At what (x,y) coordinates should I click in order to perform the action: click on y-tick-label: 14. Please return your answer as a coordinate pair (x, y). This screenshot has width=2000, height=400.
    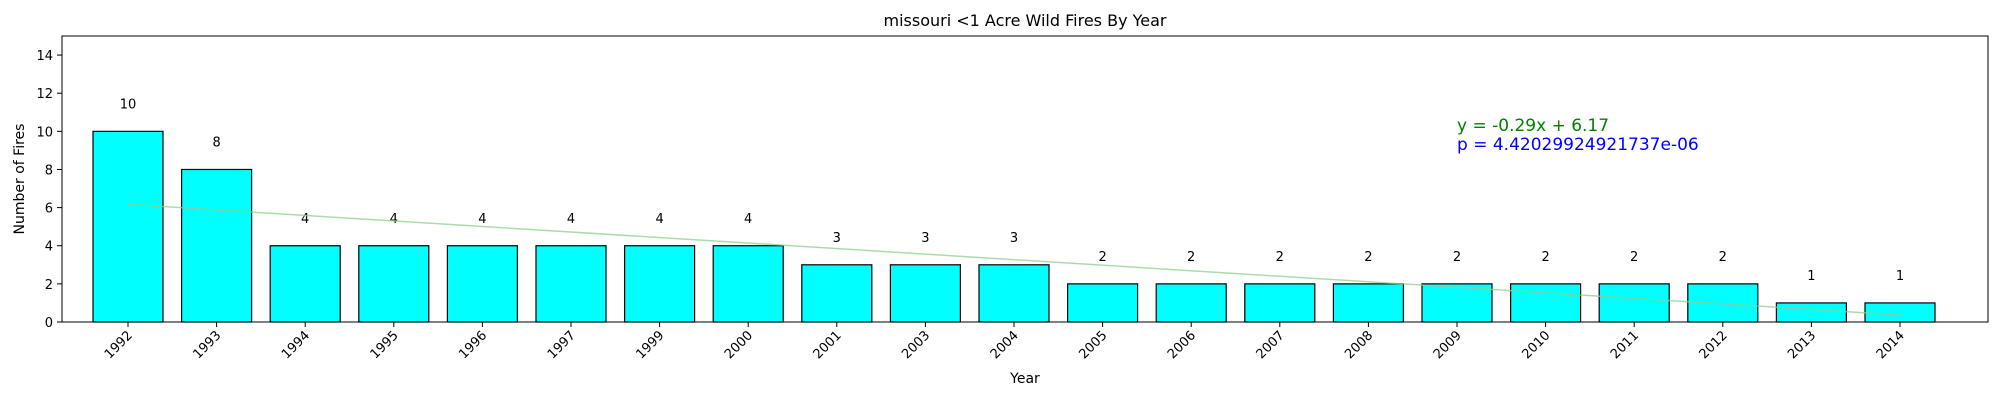
    Looking at the image, I should click on (44, 56).